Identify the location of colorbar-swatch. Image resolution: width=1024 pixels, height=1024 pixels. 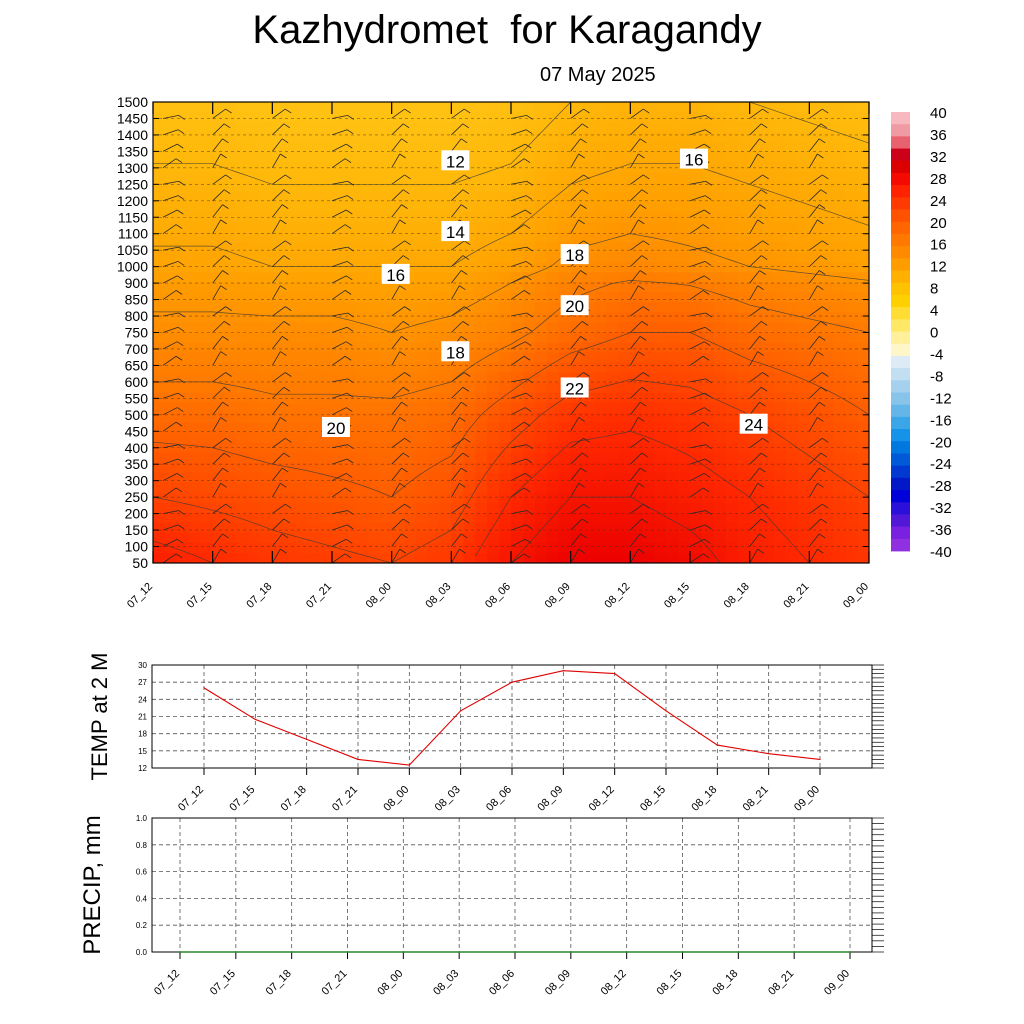
(900, 203).